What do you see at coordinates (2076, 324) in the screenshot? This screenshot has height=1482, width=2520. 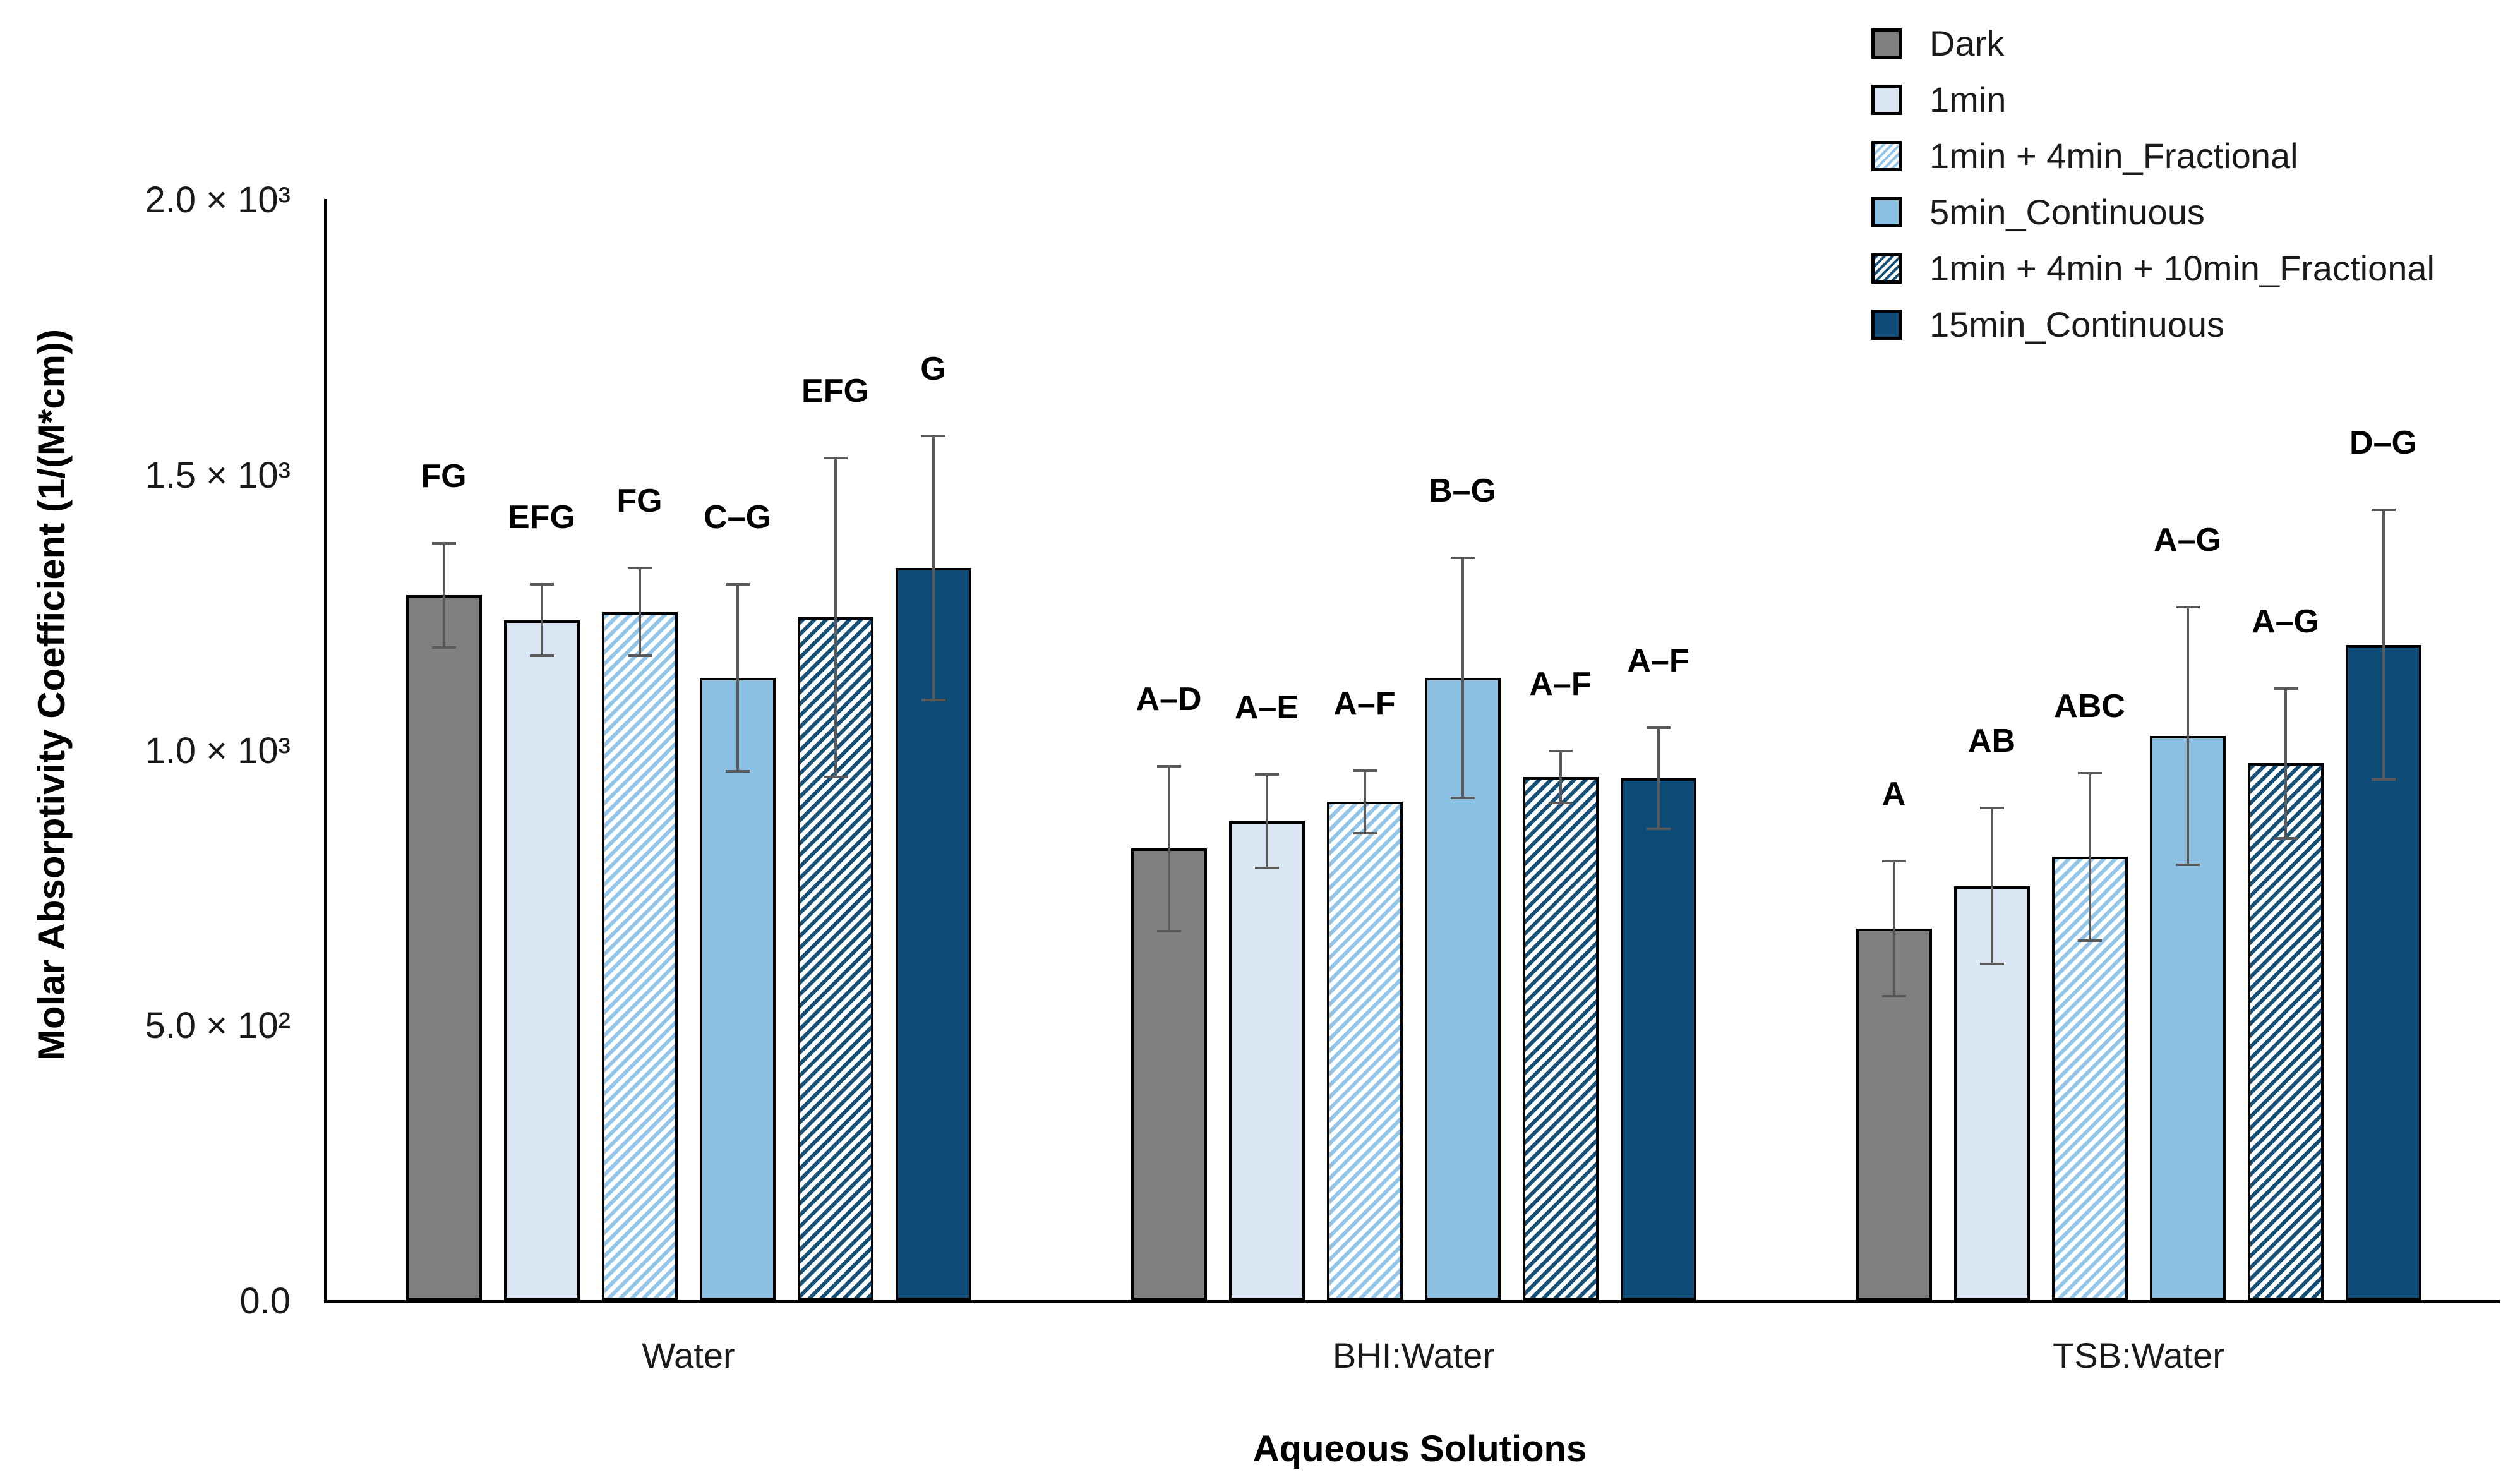 I see `legend-label: 15min_Continuous` at bounding box center [2076, 324].